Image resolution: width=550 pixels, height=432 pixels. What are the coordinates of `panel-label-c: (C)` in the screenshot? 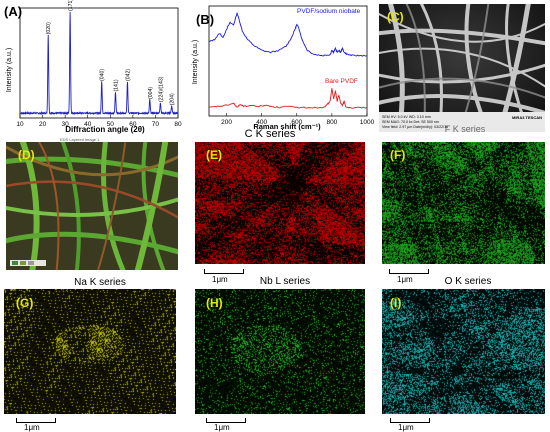 It's located at (395, 17).